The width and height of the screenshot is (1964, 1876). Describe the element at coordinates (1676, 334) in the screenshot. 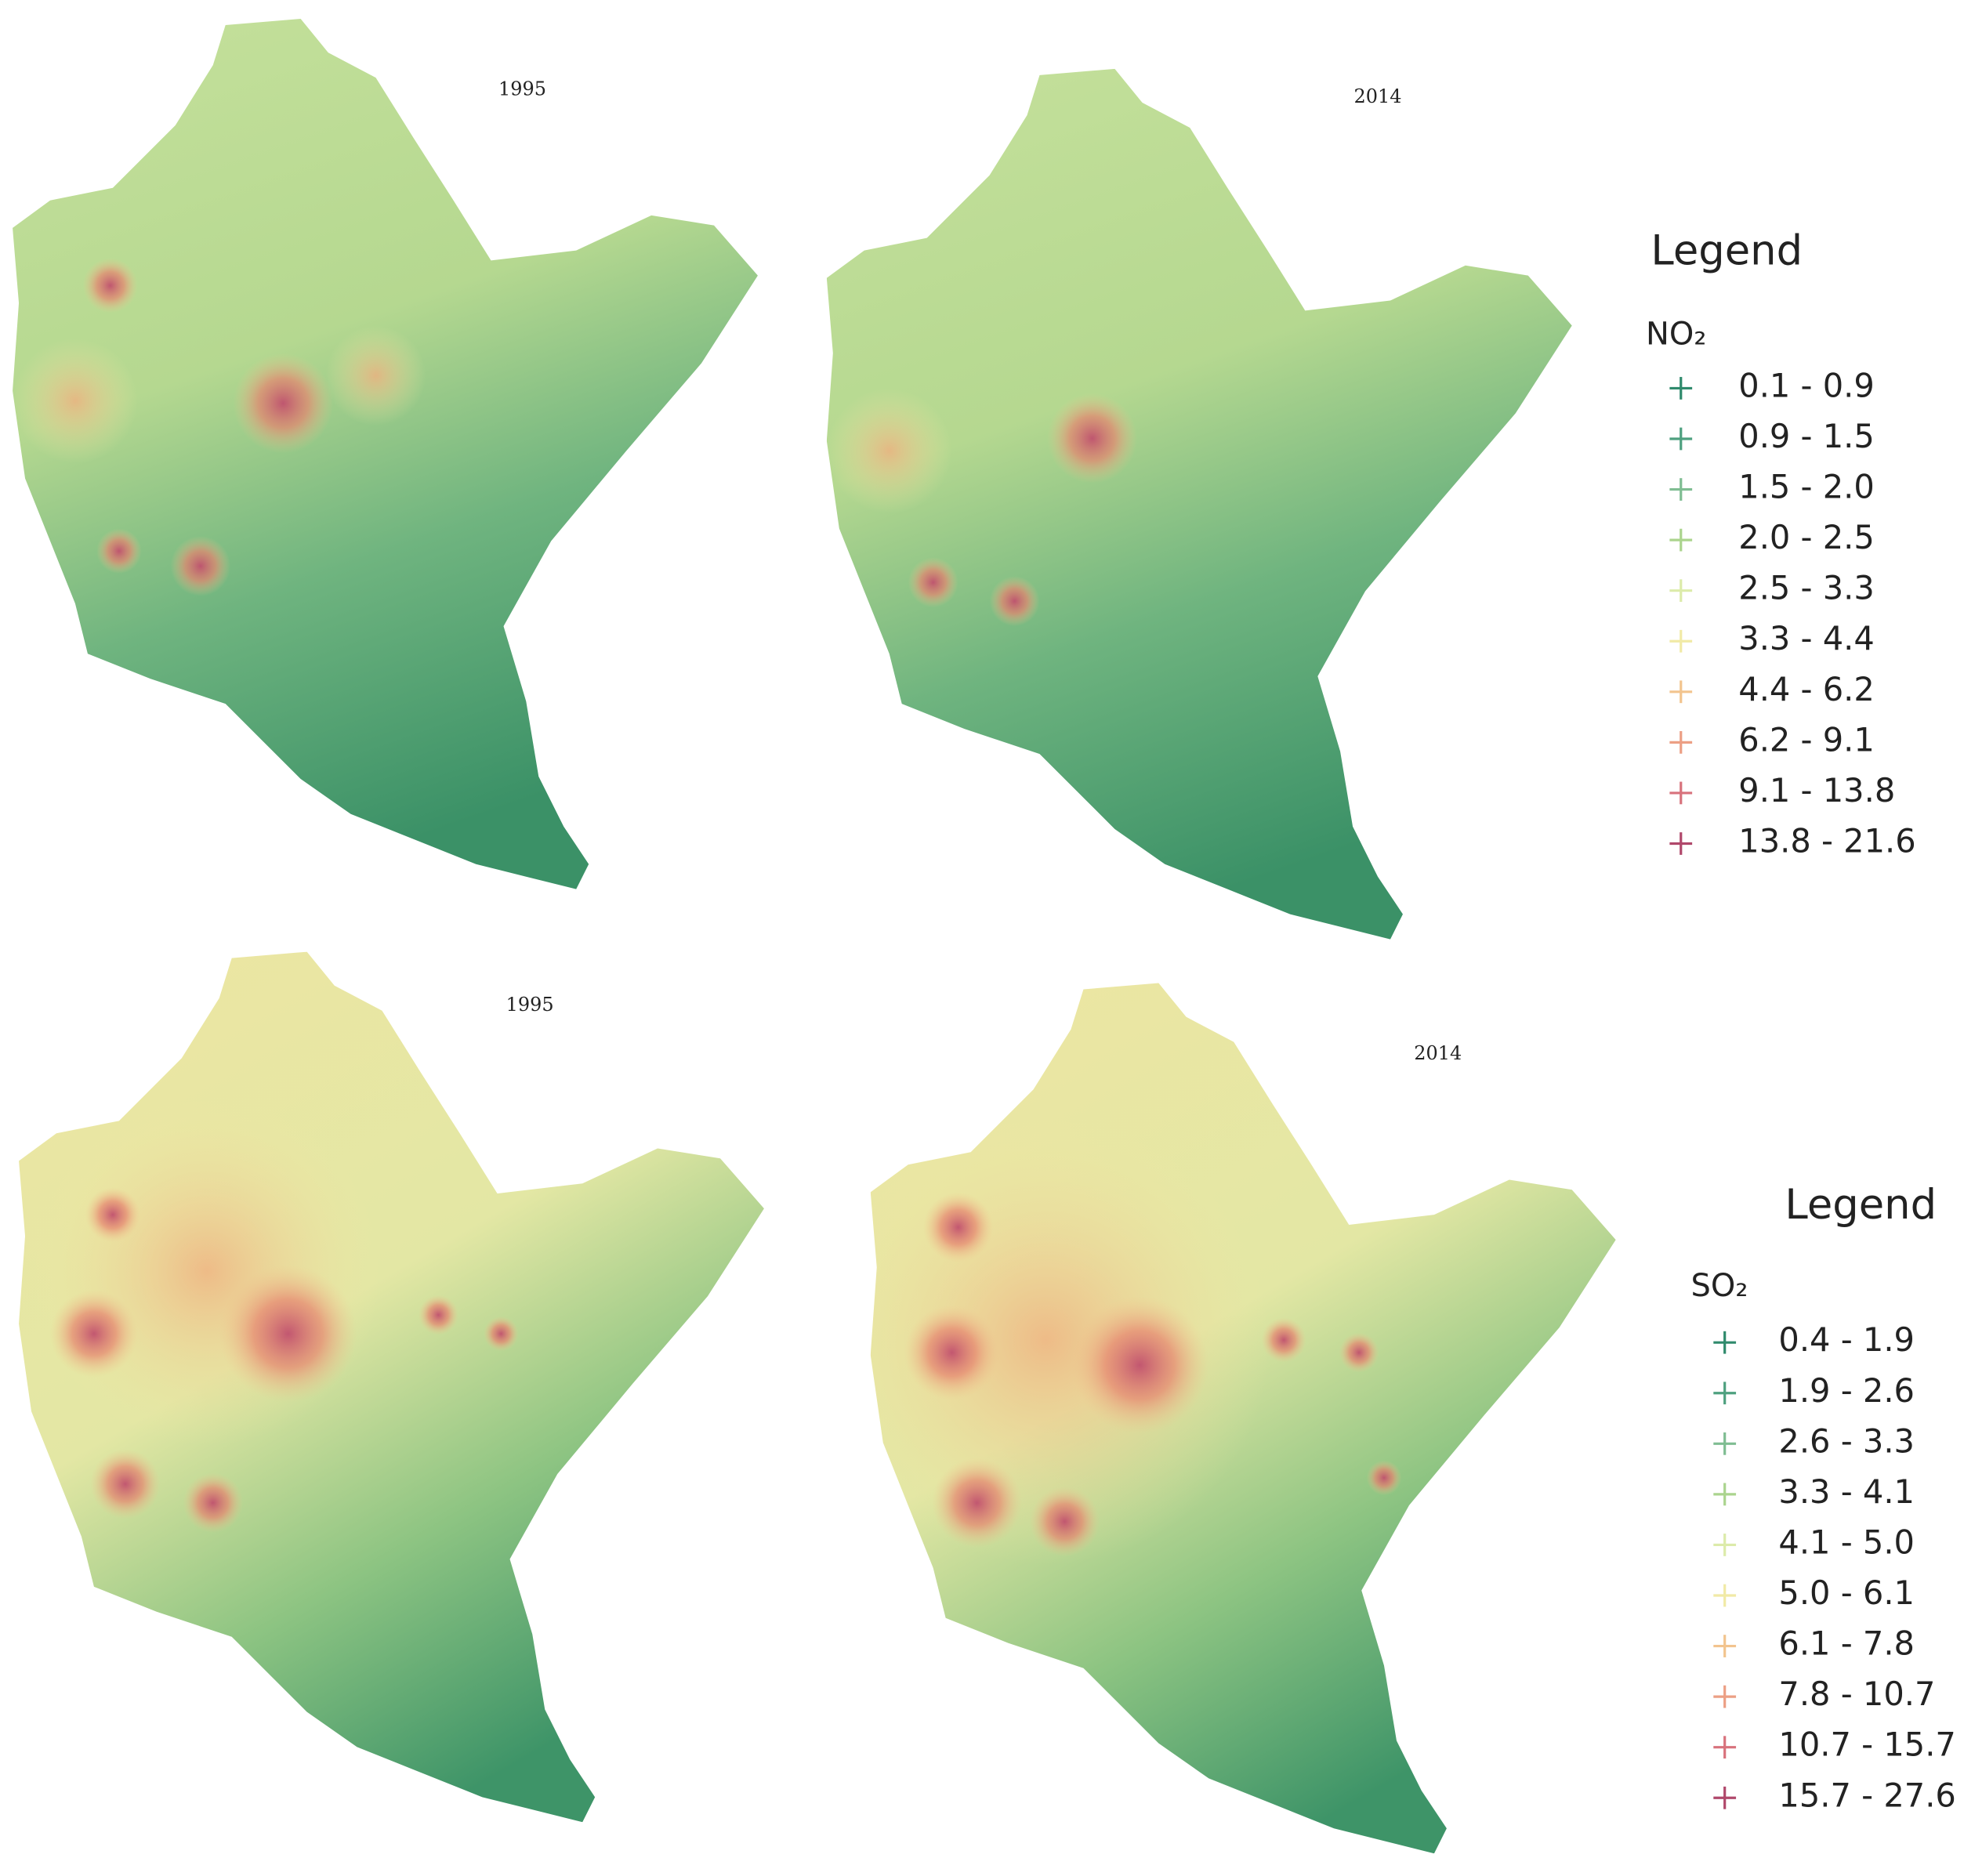

I see `legend-variable: NO₂` at that location.